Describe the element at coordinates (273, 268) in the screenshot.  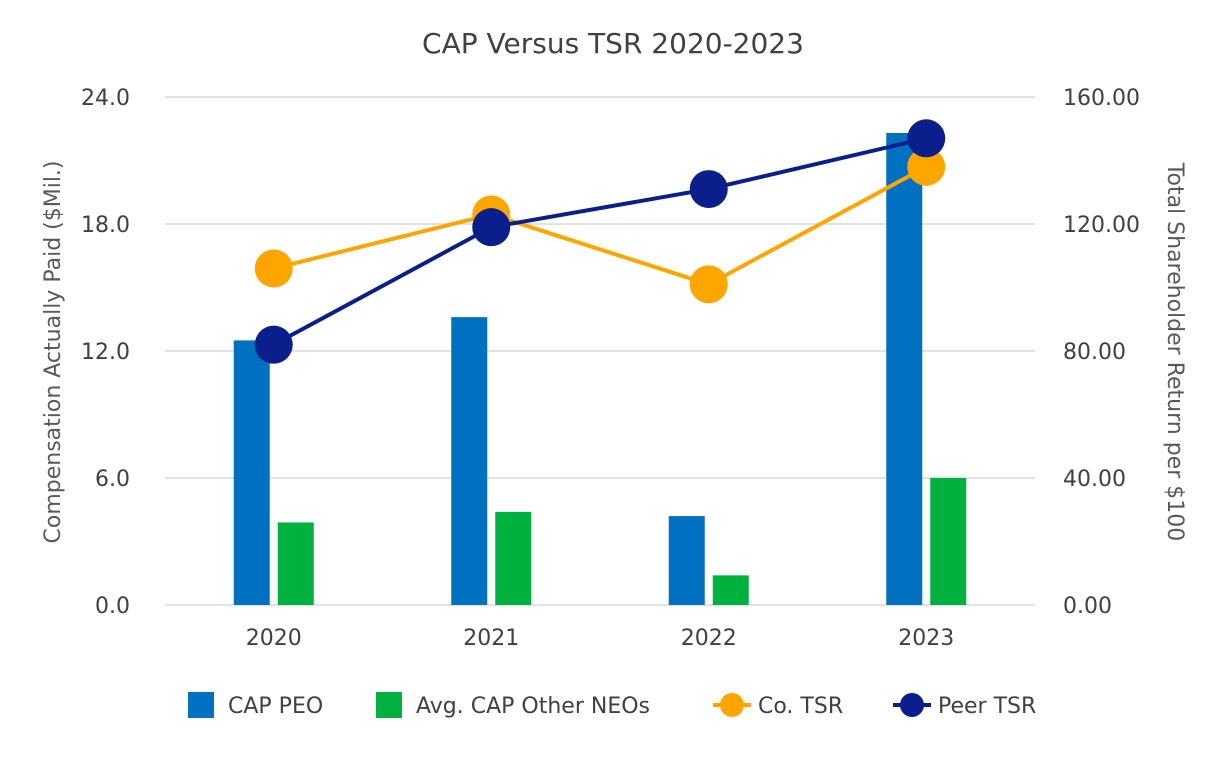
I see `point-co-tsr-2020` at that location.